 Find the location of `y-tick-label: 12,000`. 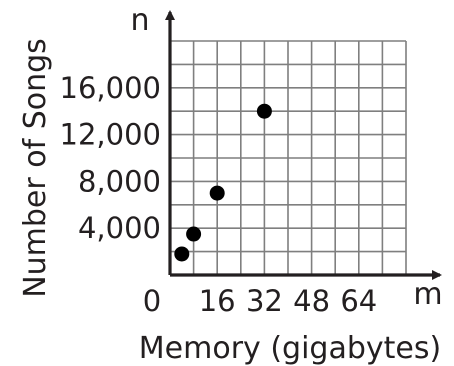

y-tick-label: 12,000 is located at coordinates (110, 135).